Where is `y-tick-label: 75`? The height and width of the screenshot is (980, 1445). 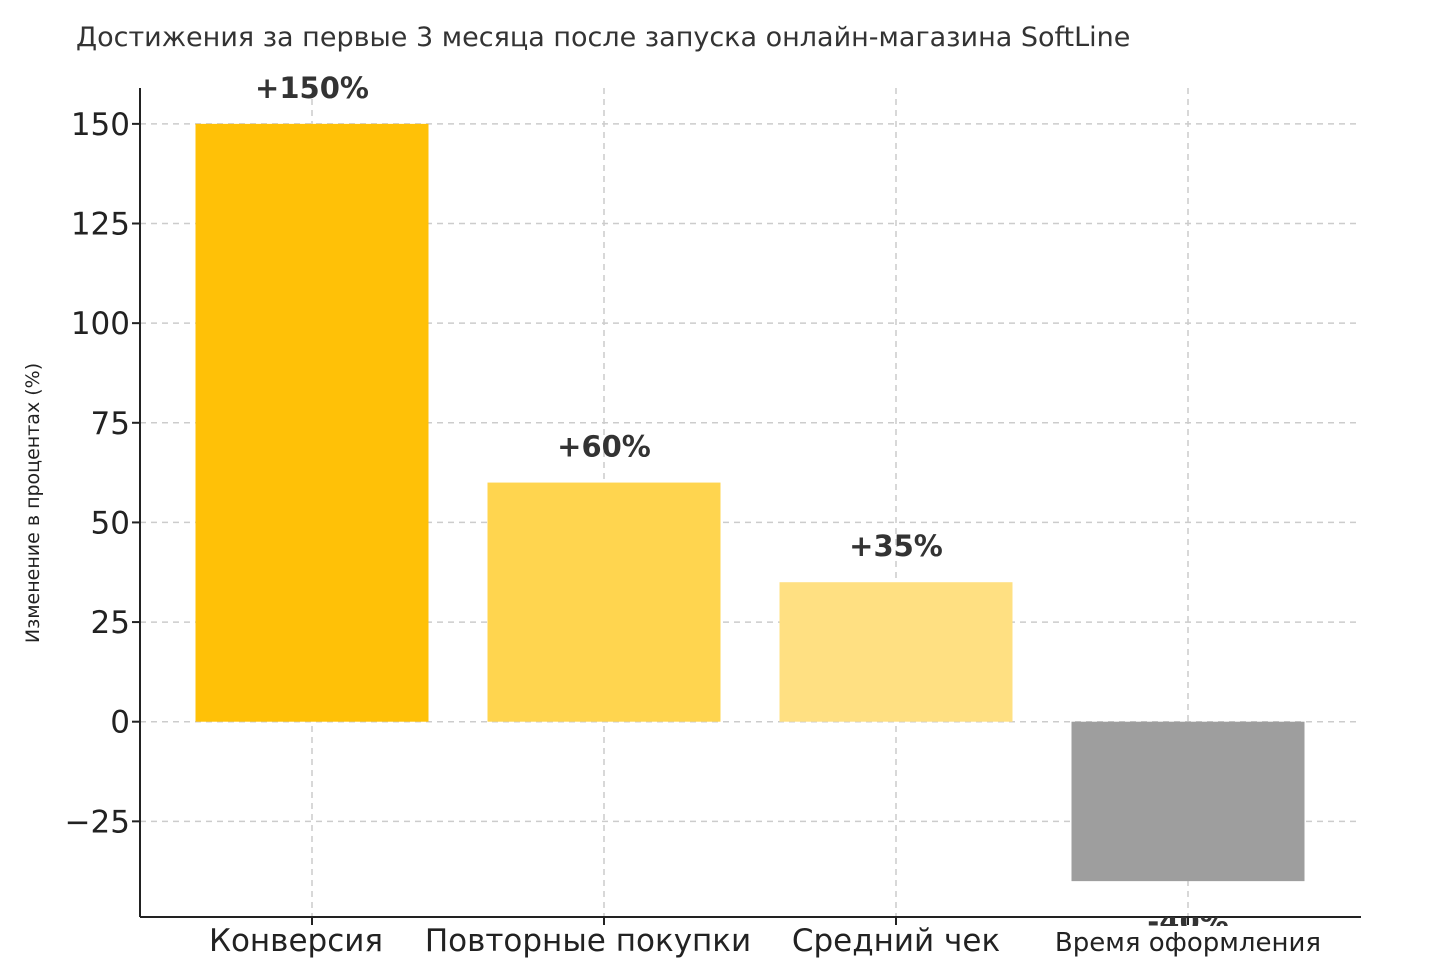 y-tick-label: 75 is located at coordinates (110, 424).